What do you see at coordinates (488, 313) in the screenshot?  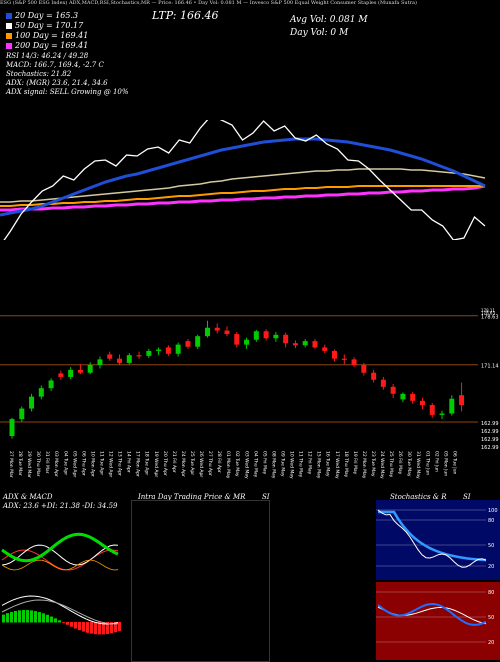 I see `top-price-label: 178.63` at bounding box center [488, 313].